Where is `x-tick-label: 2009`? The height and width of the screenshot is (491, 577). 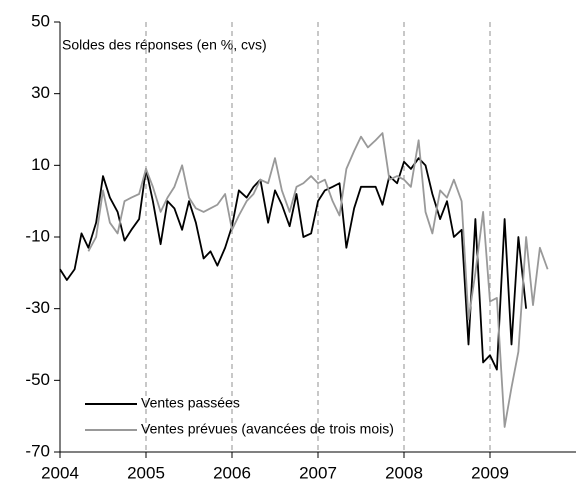 x-tick-label: 2009 is located at coordinates (490, 472).